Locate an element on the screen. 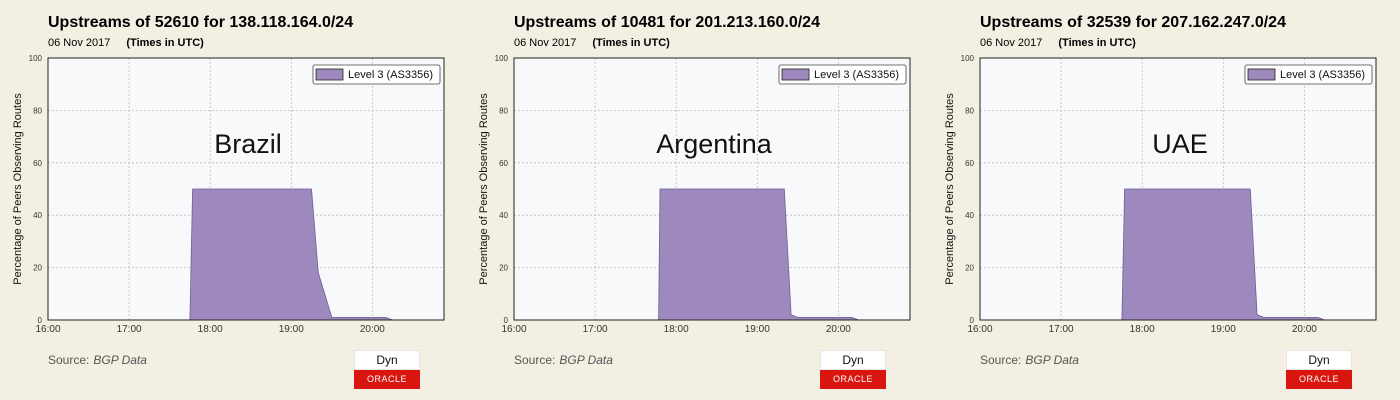 The width and height of the screenshot is (1400, 400). country-annotation: Brazil is located at coordinates (248, 144).